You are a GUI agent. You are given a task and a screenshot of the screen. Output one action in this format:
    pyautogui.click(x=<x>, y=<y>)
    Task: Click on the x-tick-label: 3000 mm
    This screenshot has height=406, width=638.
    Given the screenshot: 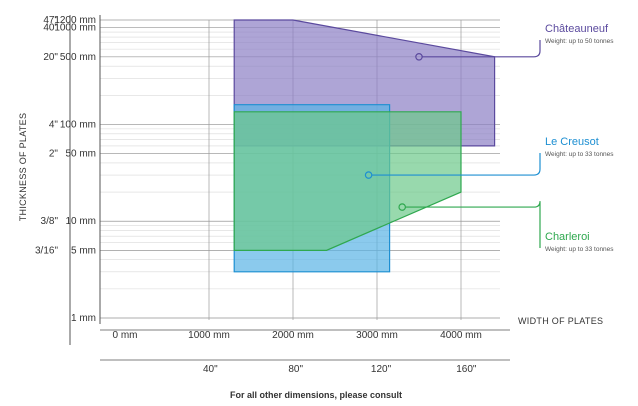 What is the action you would take?
    pyautogui.click(x=377, y=335)
    